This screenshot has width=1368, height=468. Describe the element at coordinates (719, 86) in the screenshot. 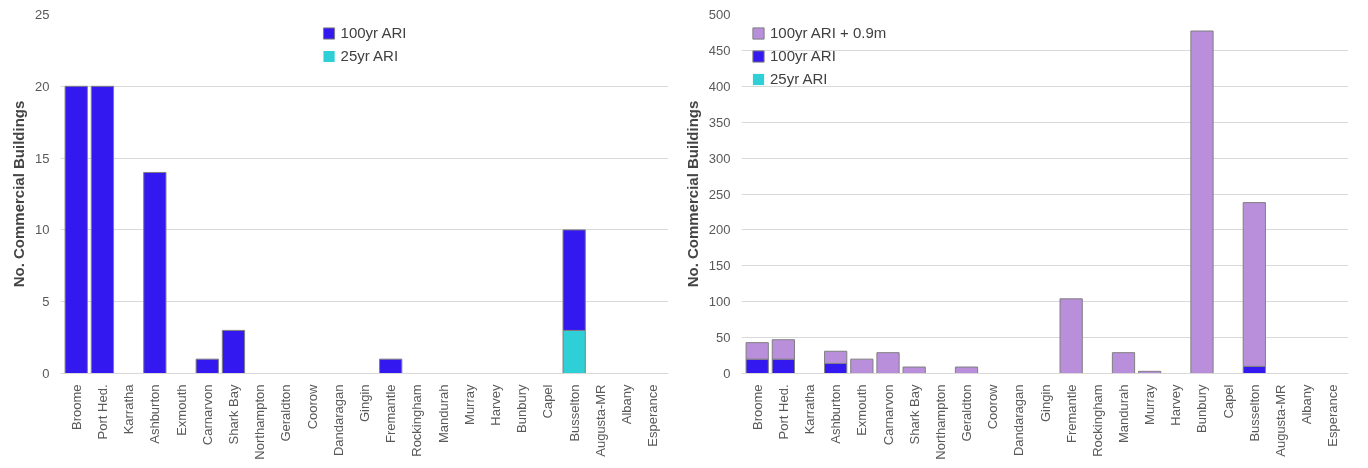

I see `y-tick-label: 400` at that location.